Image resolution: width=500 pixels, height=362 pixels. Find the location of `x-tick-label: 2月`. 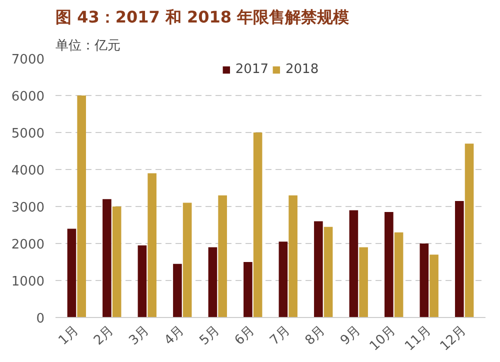

x-tick-label: 2月 is located at coordinates (104, 335).